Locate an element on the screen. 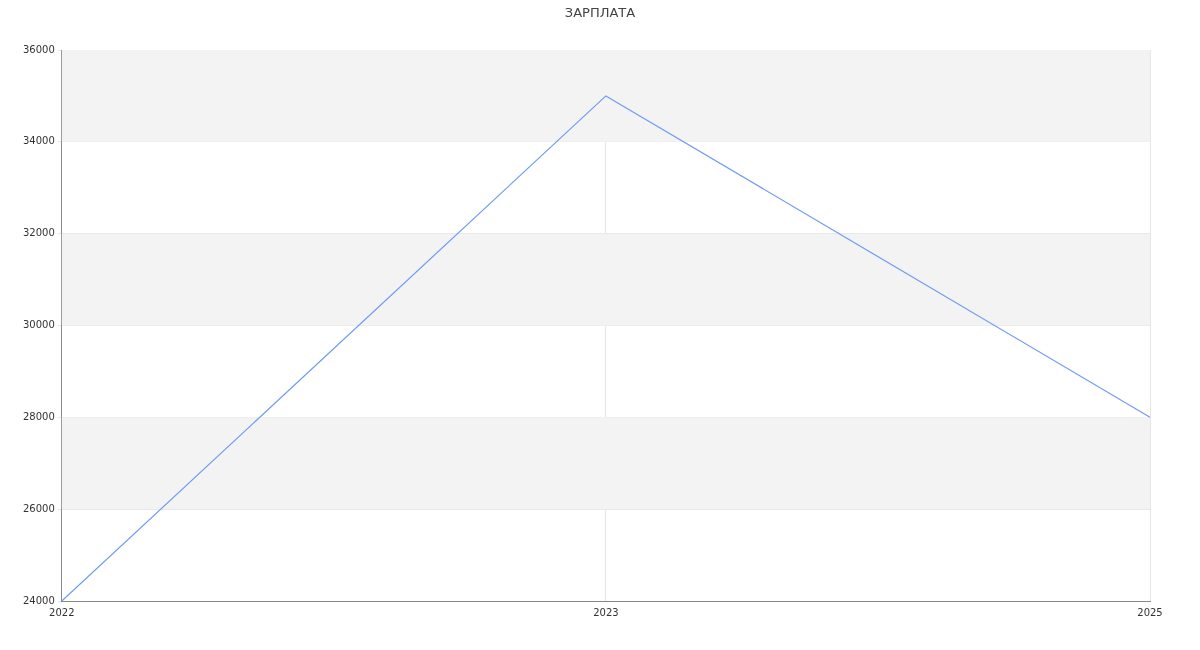 Image resolution: width=1200 pixels, height=650 pixels. x-tick-label: 2022 is located at coordinates (62, 612).